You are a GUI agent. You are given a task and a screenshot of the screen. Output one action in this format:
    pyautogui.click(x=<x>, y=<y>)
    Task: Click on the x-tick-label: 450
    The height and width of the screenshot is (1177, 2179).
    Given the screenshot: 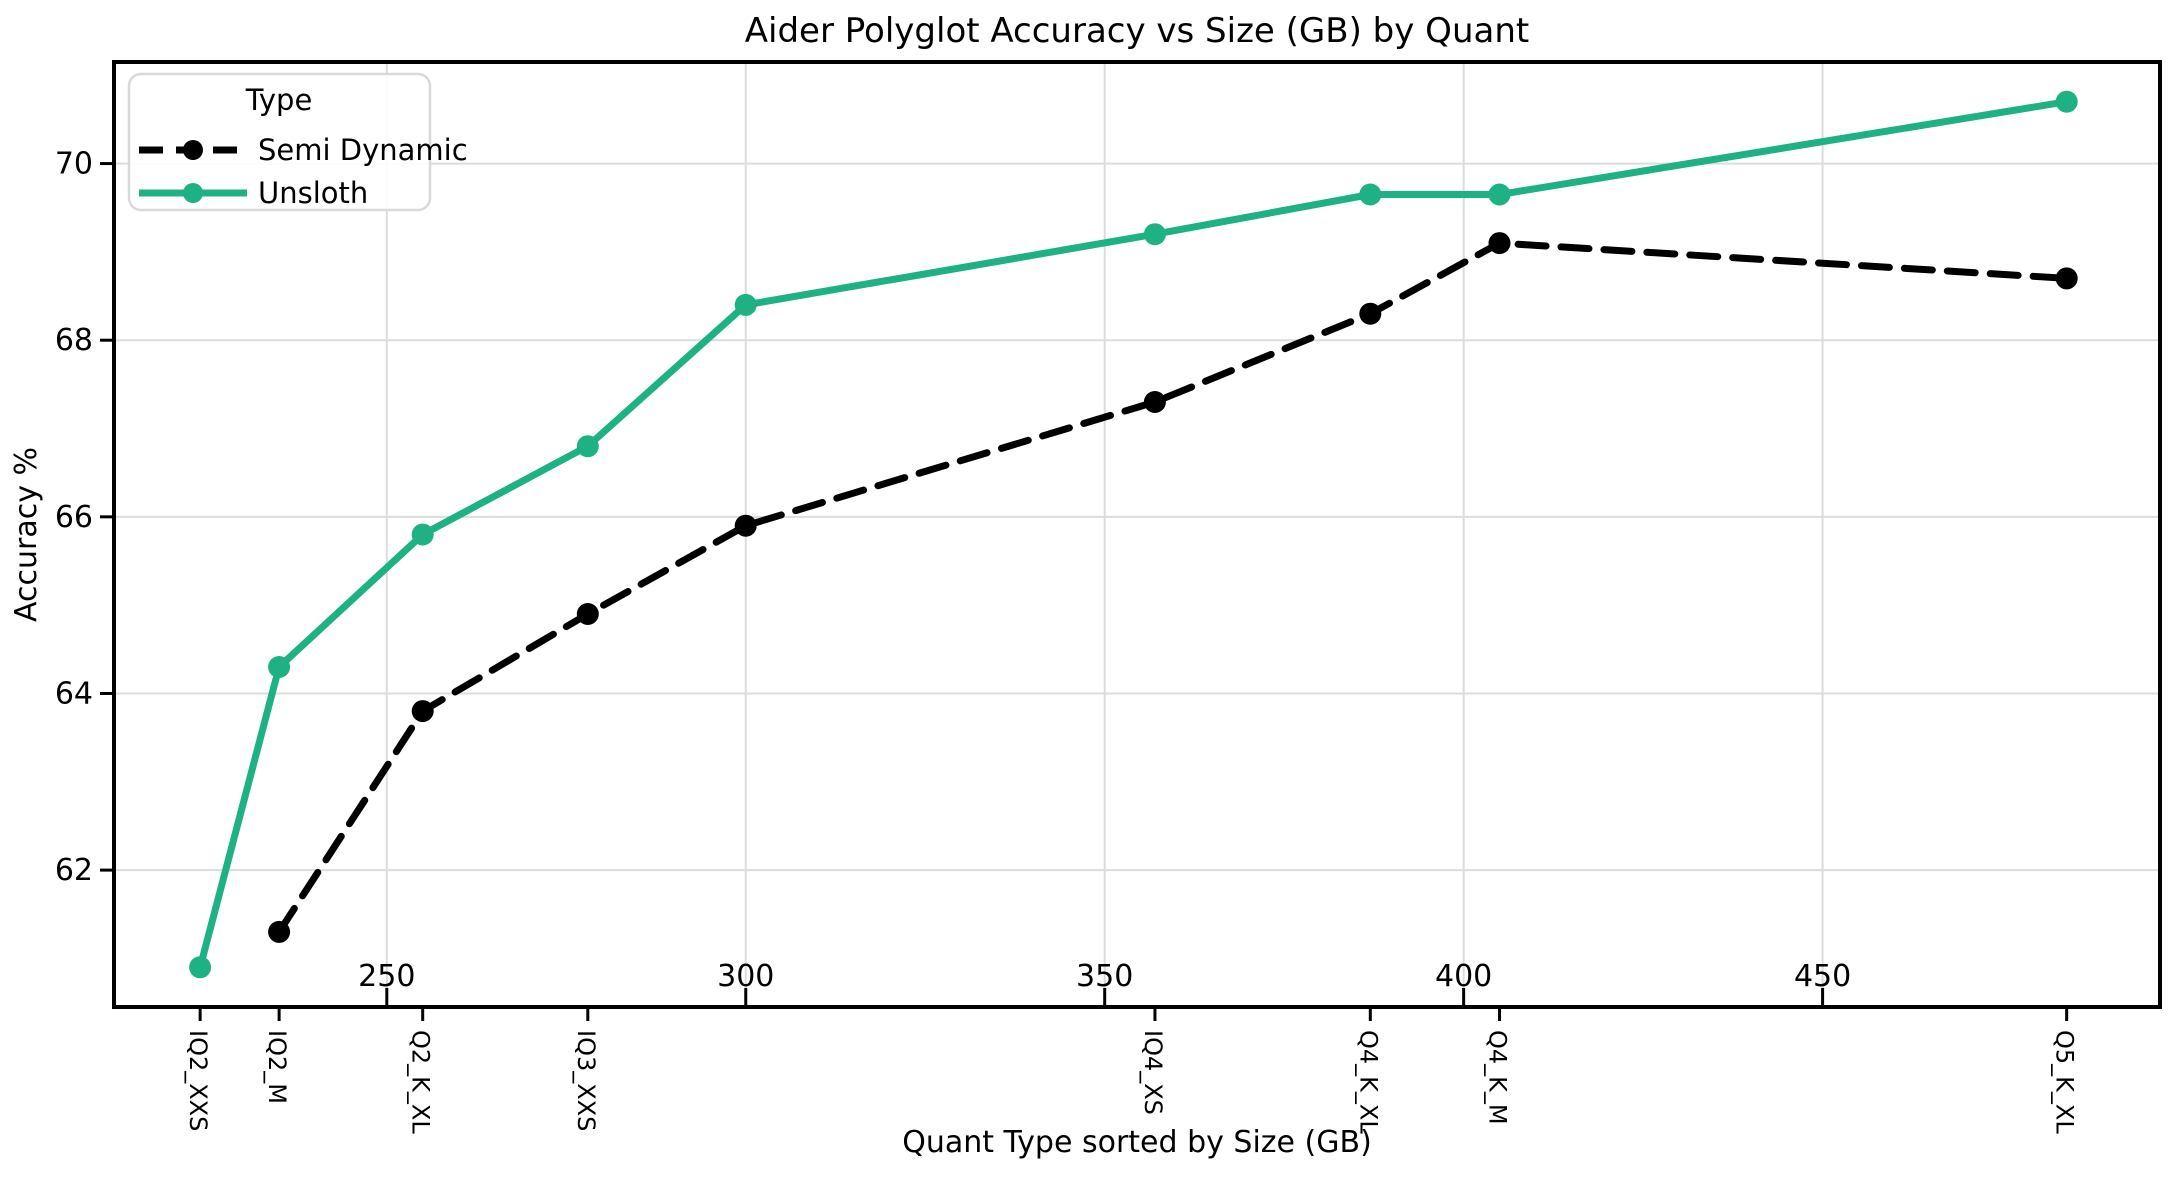 What is the action you would take?
    pyautogui.click(x=1822, y=976)
    